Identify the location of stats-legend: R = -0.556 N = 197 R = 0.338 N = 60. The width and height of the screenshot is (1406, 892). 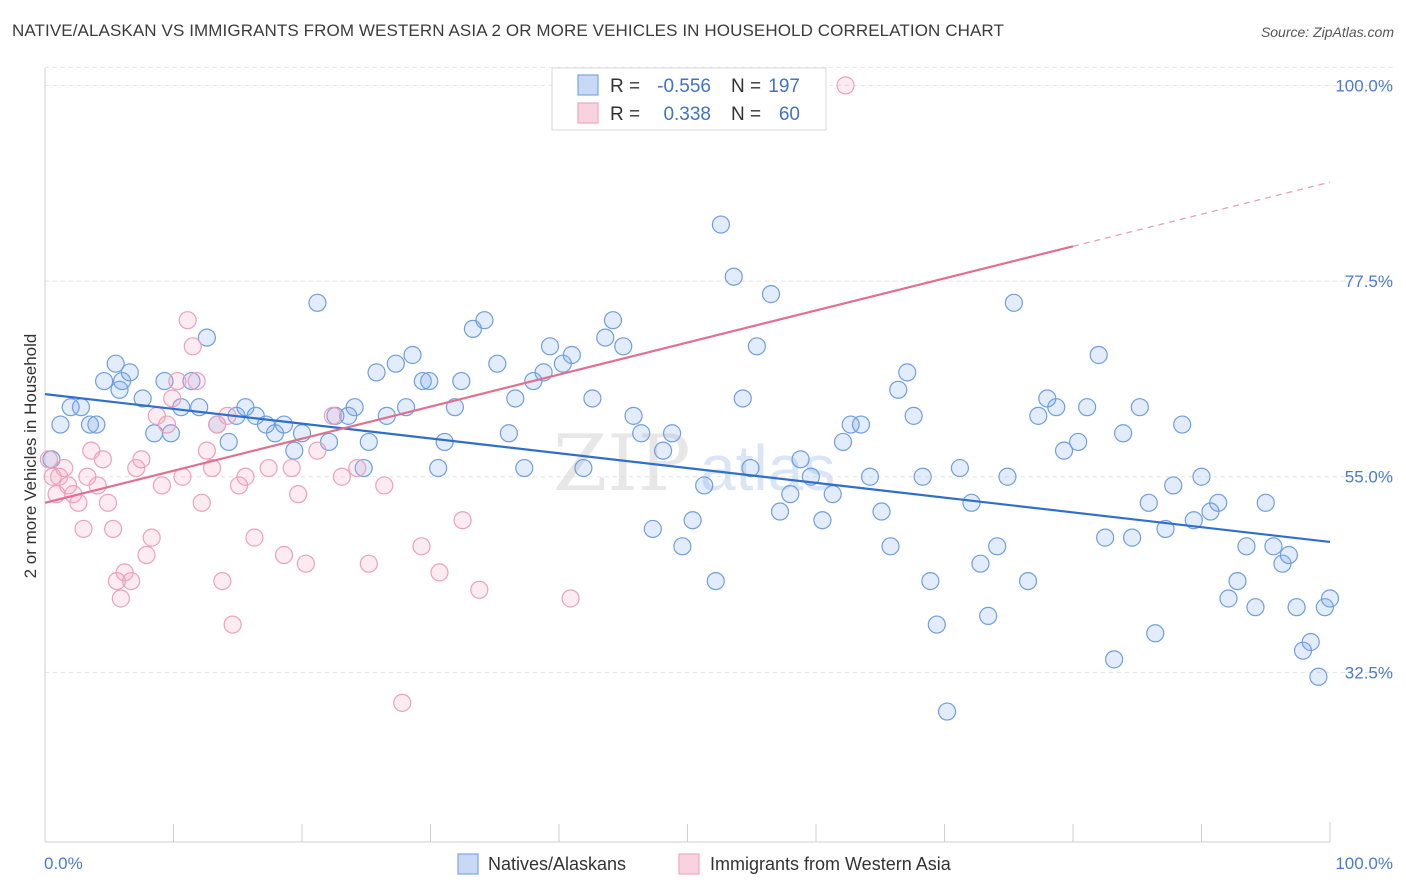
(689, 99).